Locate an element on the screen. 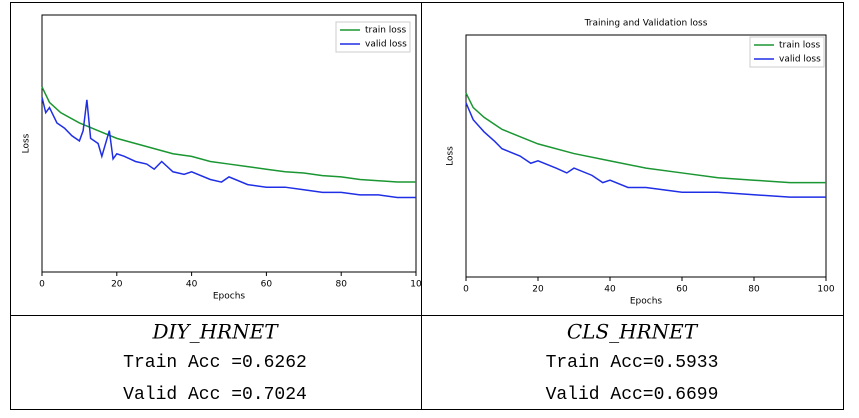  x-tick-label: 10 is located at coordinates (416, 285).